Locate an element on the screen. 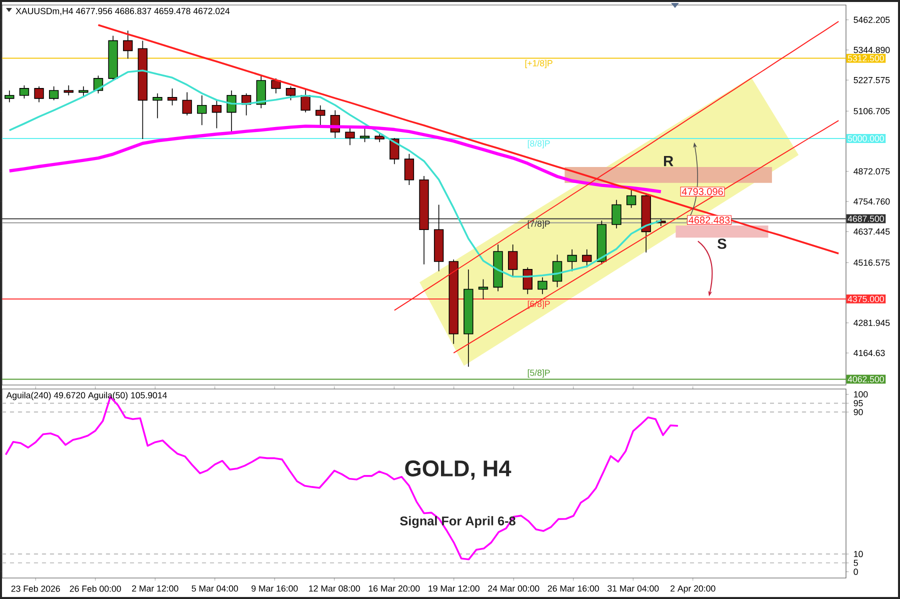  band-label: S is located at coordinates (722, 243).